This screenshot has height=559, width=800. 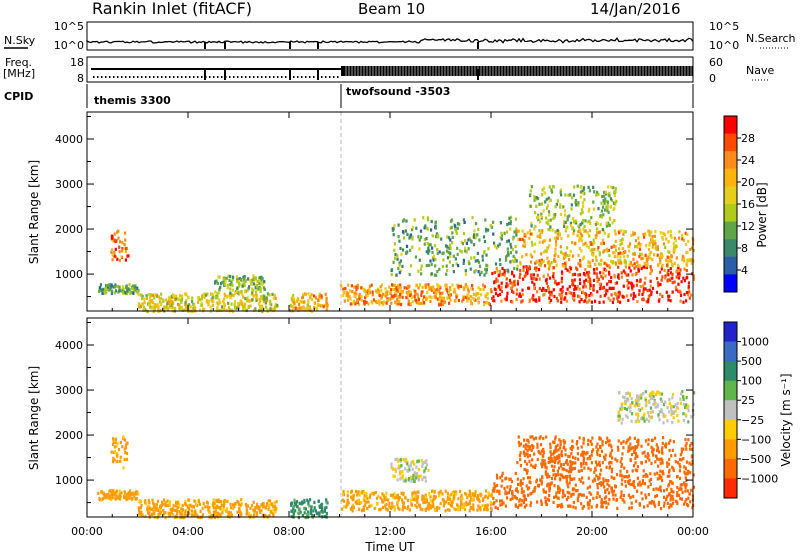 What do you see at coordinates (390, 36) in the screenshot?
I see `noise-panel-frame` at bounding box center [390, 36].